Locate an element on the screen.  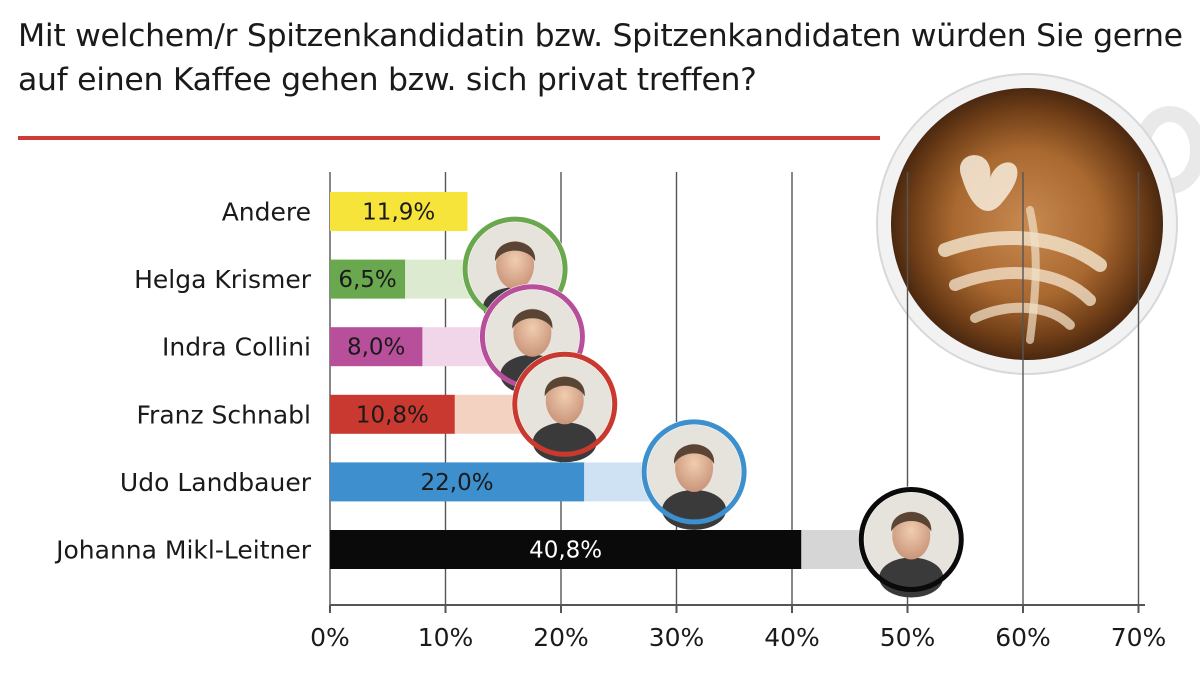
bar-value-label: 22,0% is located at coordinates (457, 483).